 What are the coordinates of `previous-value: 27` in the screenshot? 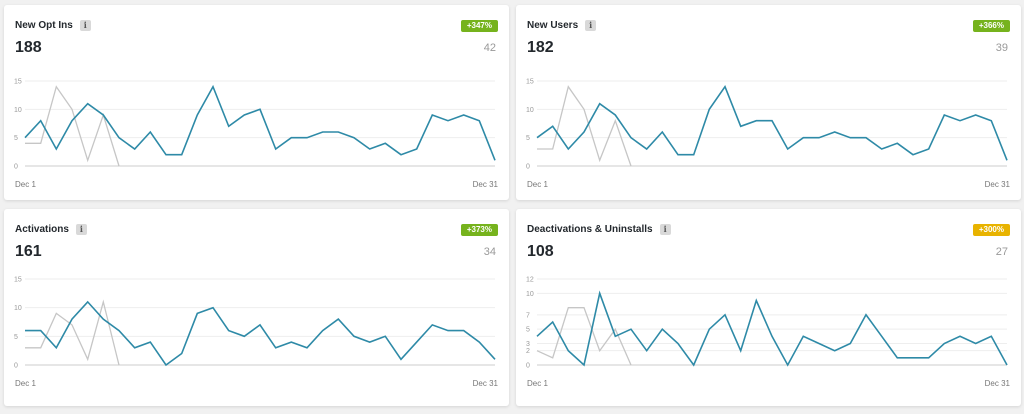 It's located at (1001, 252).